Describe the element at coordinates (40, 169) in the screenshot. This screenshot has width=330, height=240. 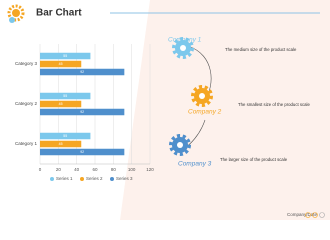
I see `x-tick-label: 0` at that location.